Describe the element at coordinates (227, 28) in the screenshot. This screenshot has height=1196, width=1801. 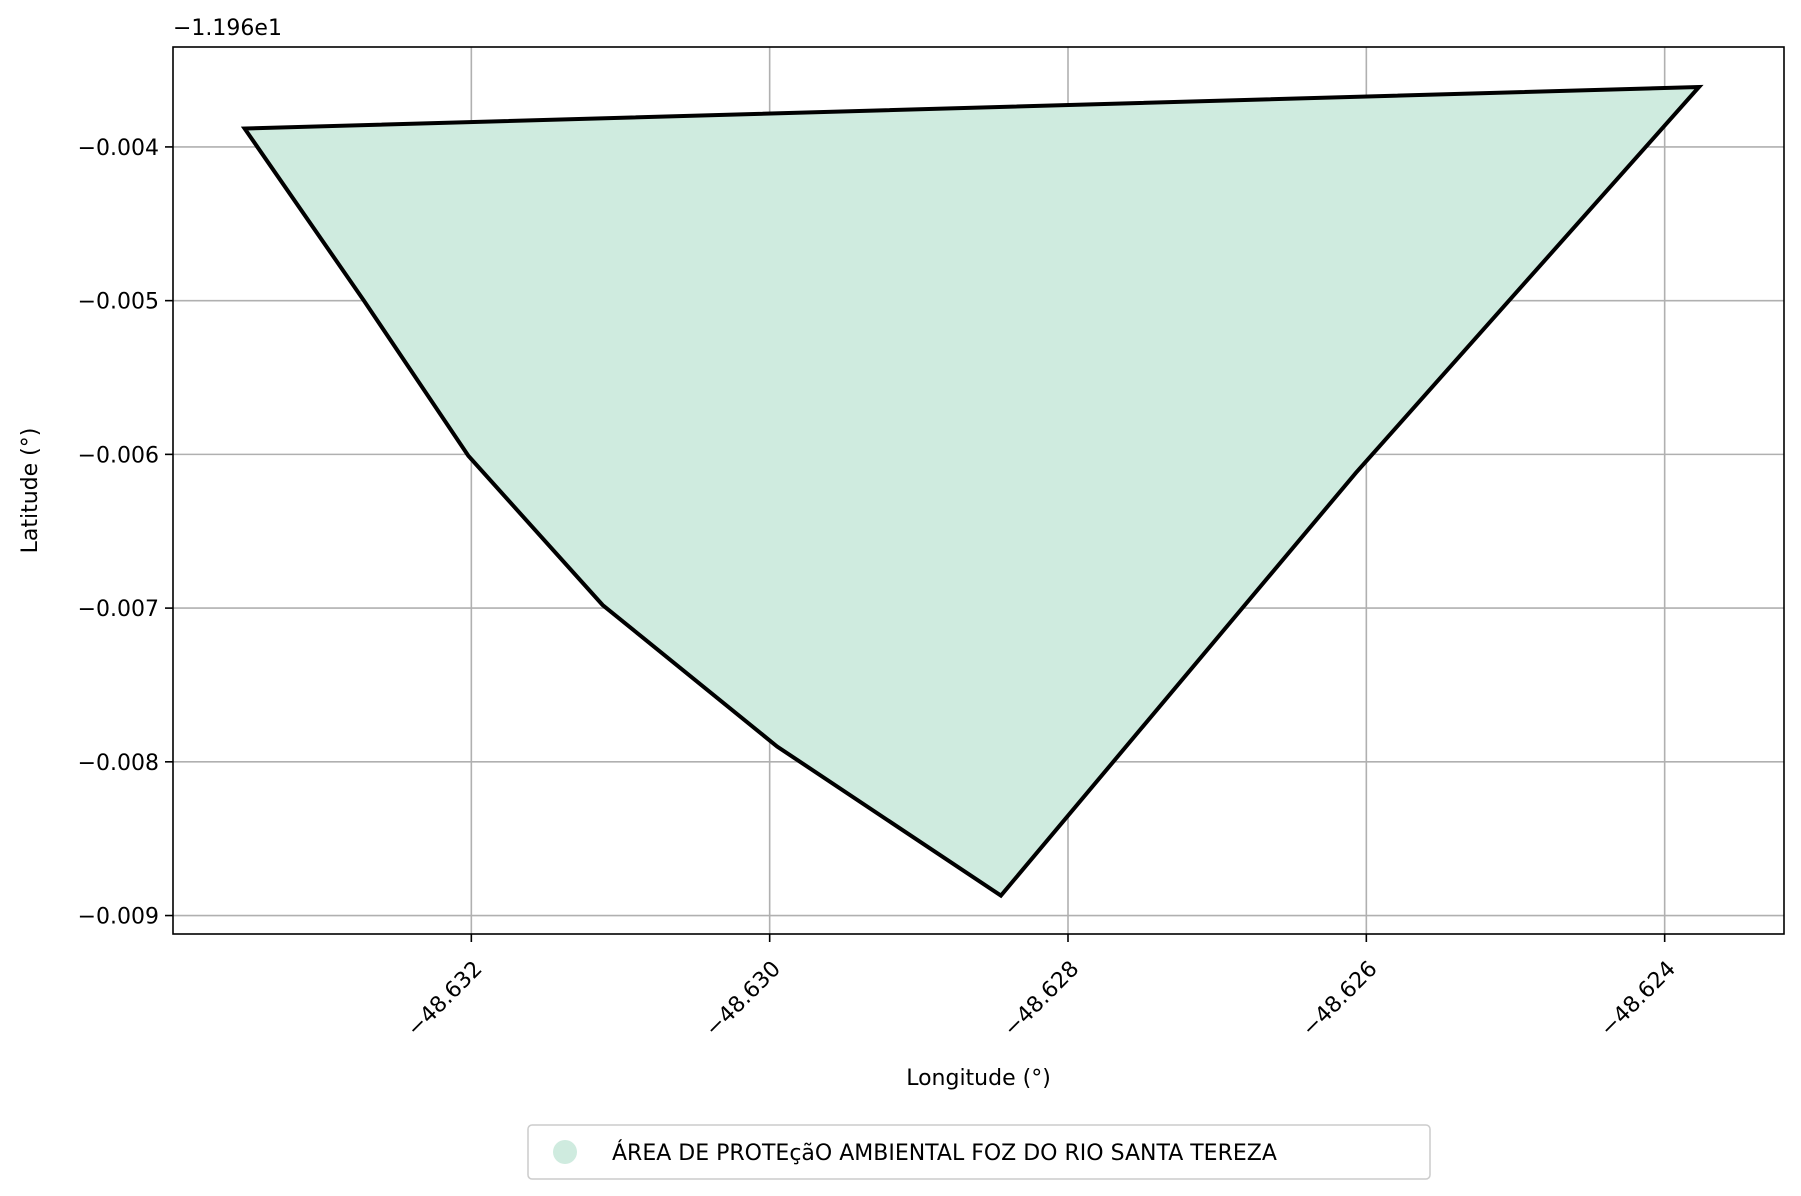
I see `y-axis-offset-text: −1.196e1` at that location.